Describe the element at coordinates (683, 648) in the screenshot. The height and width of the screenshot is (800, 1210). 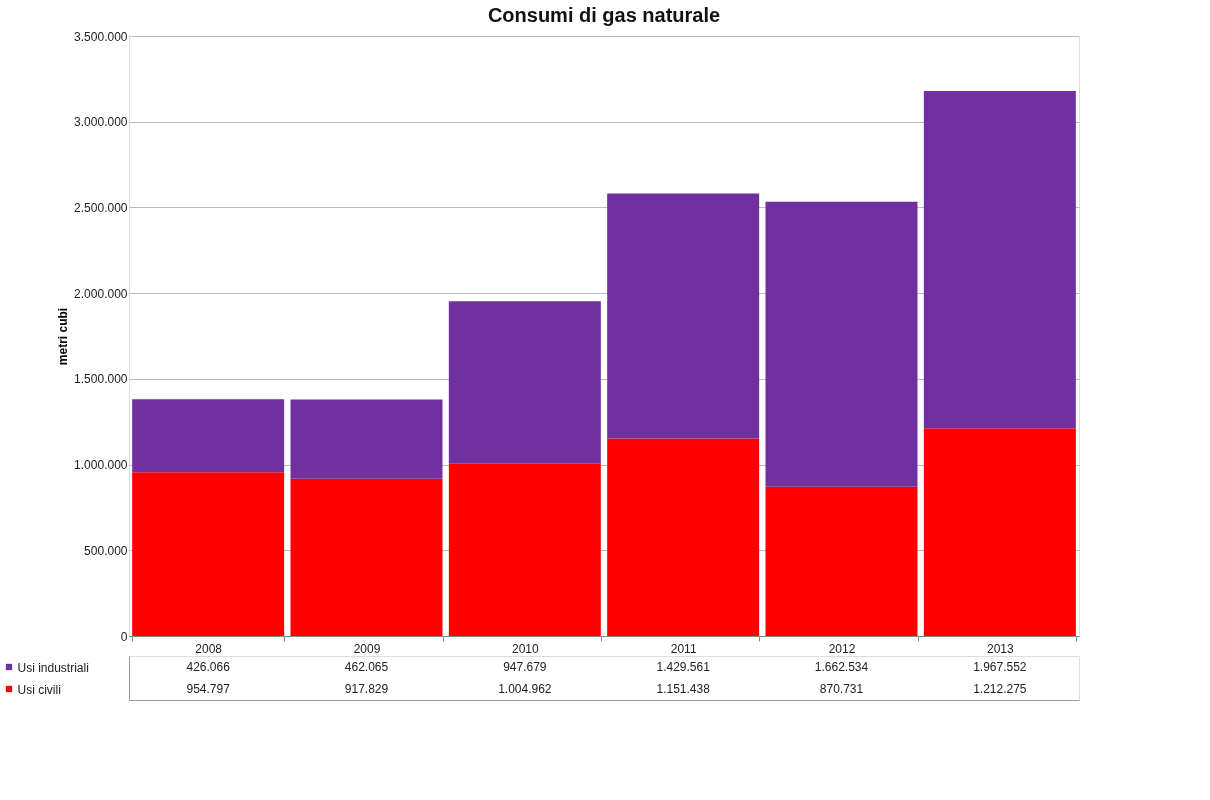
I see `x-tick-label: 2011` at that location.